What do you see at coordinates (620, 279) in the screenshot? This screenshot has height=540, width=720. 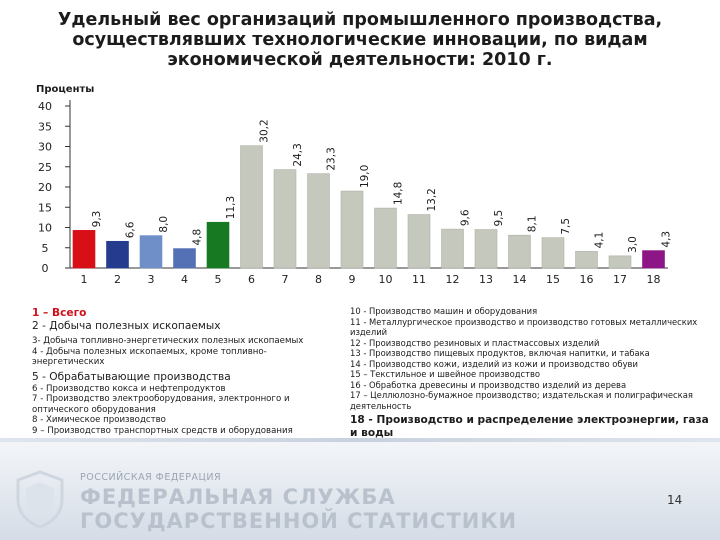 I see `x-tick-label-17: 17` at bounding box center [620, 279].